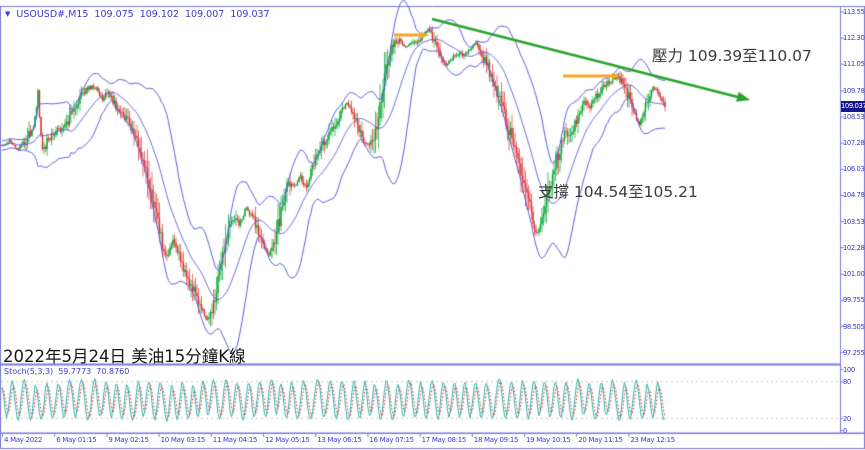 Image resolution: width=865 pixels, height=450 pixels. What do you see at coordinates (548, 440) in the screenshot?
I see `time-axis-label: 19 May 10:15` at bounding box center [548, 440].